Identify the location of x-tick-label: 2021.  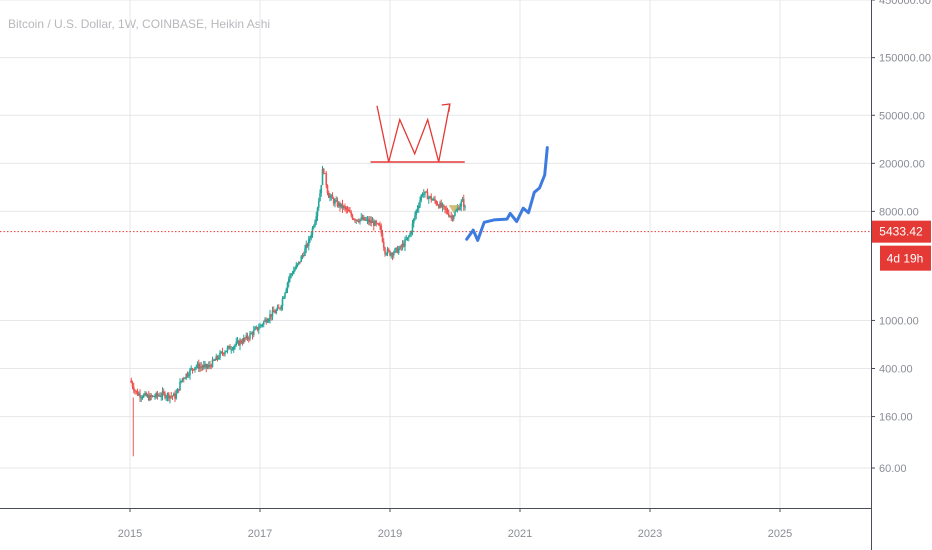
(520, 534).